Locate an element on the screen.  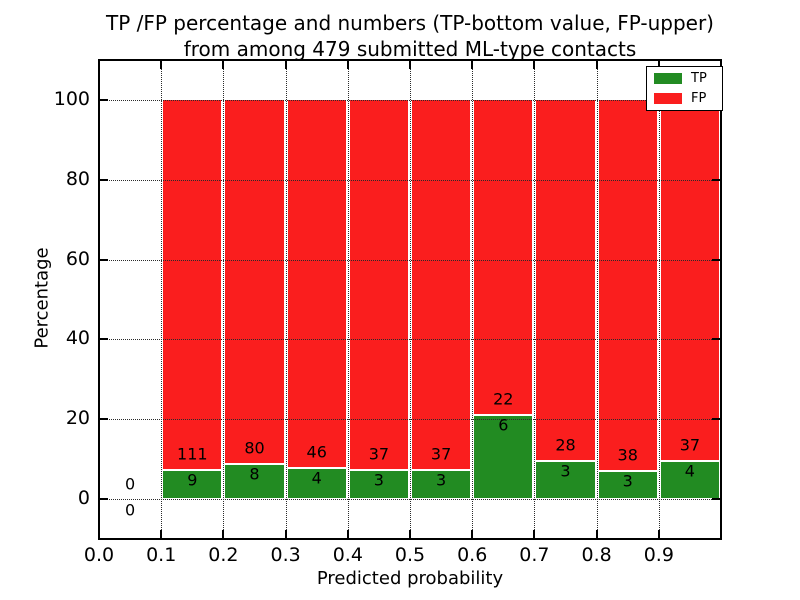
xtick-bottom-0.0 is located at coordinates (99, 534).